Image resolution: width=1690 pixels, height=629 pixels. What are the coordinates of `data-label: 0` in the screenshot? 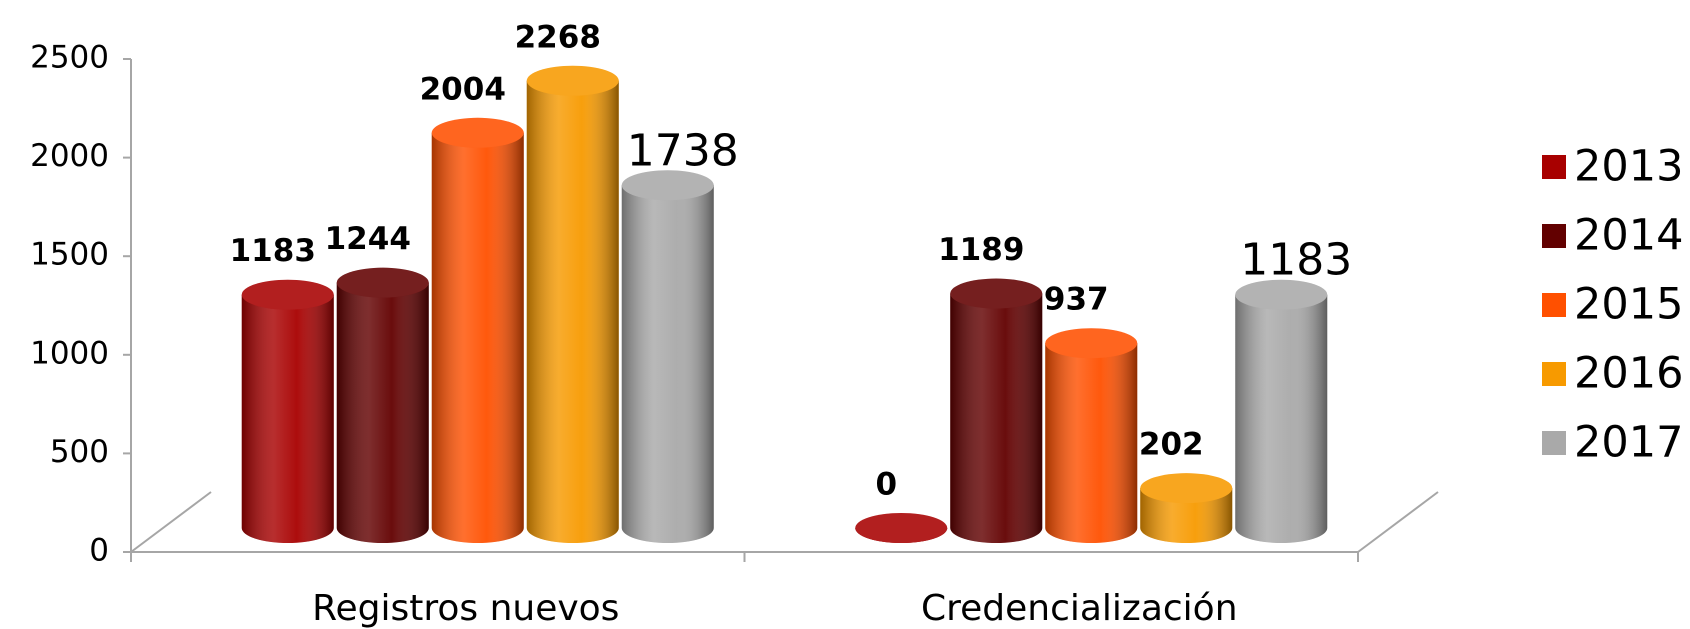 It's located at (886, 485).